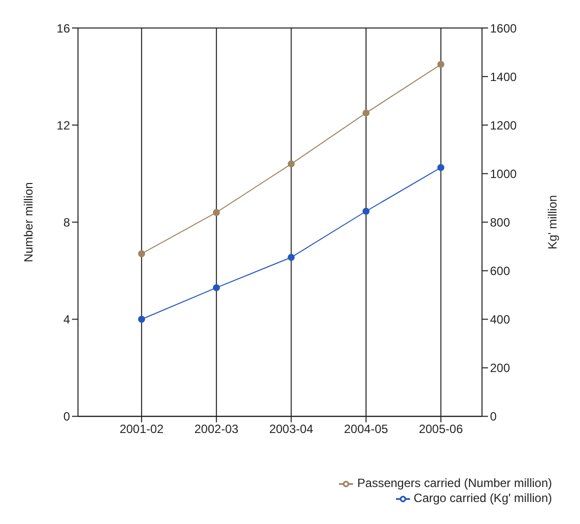 The image size is (580, 524). What do you see at coordinates (28, 222) in the screenshot?
I see `y-axis-title: Number million` at bounding box center [28, 222].